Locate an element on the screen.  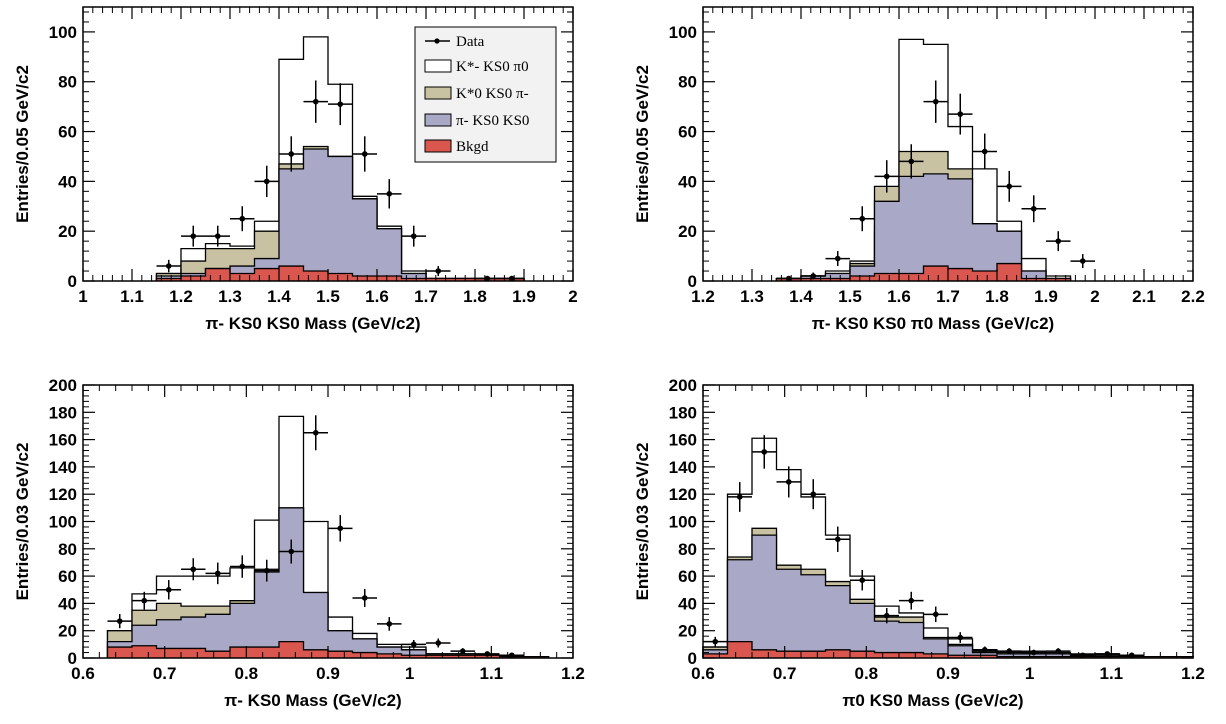
y-axis-title: Entries/0.03 GeV/c2 is located at coordinates (642, 522).